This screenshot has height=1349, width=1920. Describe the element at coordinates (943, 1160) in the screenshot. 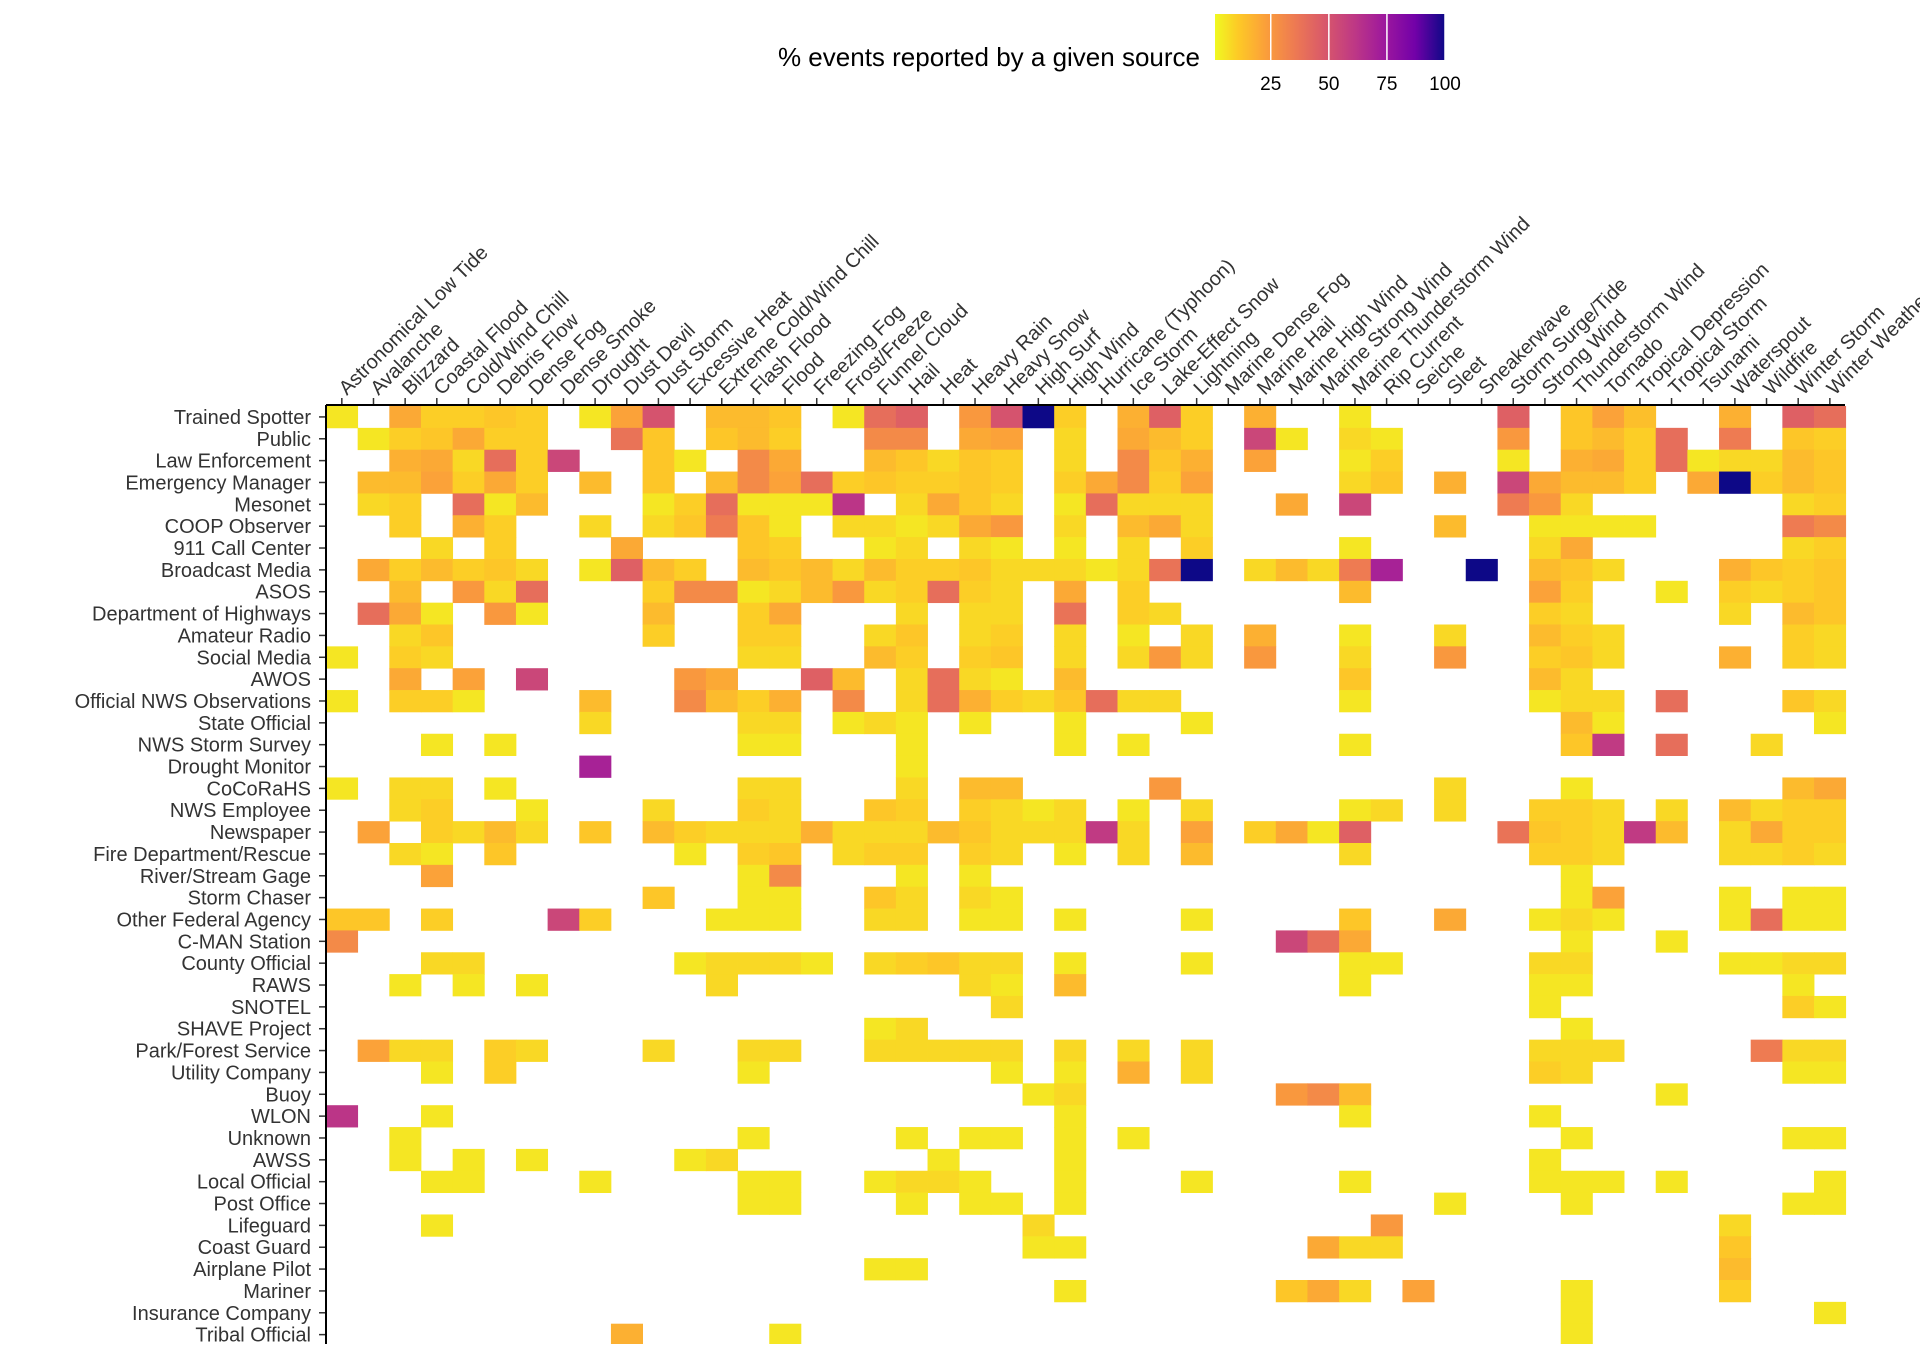

I see `cell-awss-heat` at that location.